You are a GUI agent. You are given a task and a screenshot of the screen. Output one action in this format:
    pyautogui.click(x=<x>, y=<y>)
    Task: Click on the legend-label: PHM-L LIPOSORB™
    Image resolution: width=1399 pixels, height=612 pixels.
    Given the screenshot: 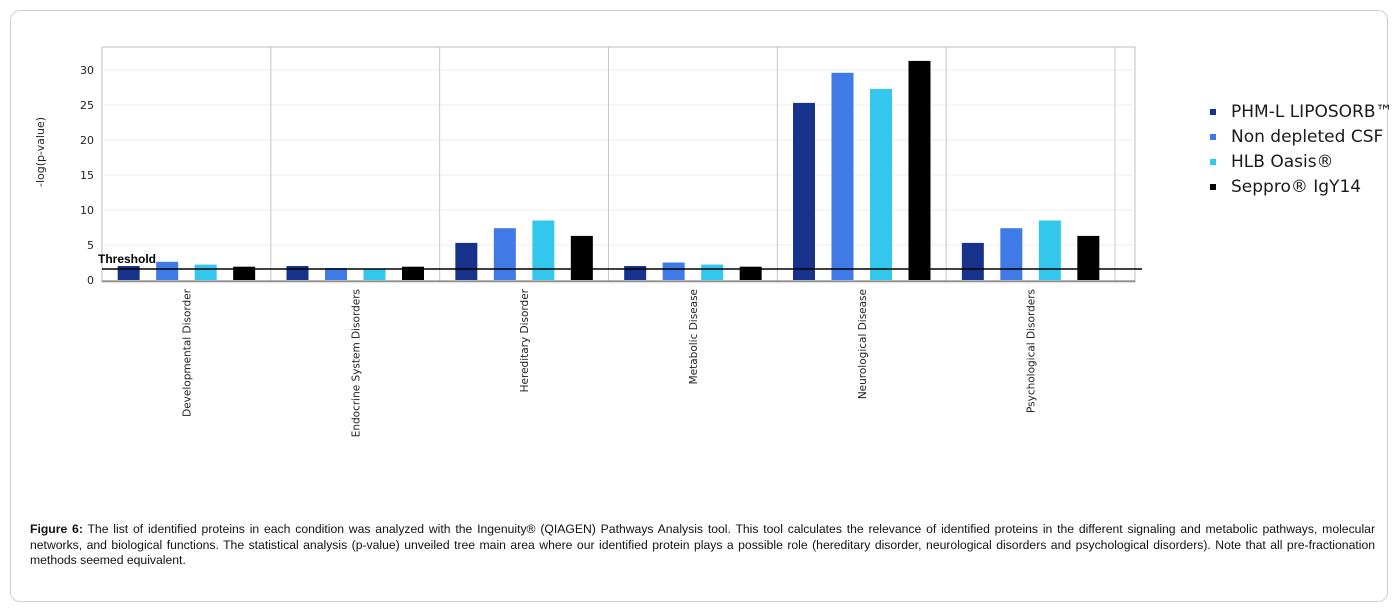 What is the action you would take?
    pyautogui.click(x=1312, y=111)
    